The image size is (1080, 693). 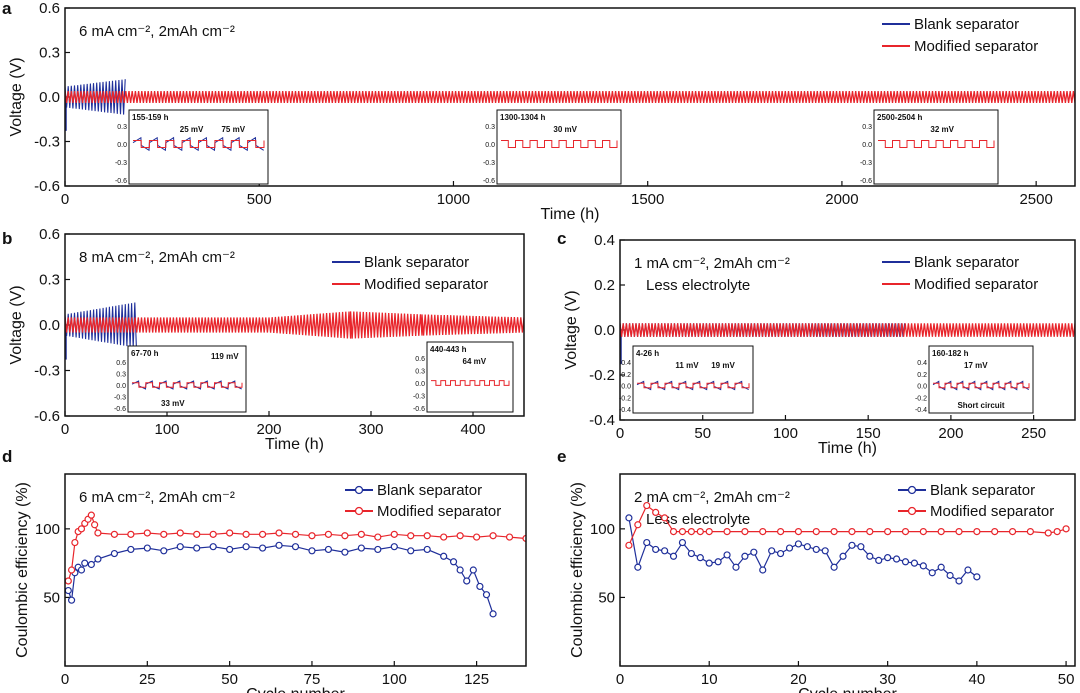 I want to click on inset-y-tick-label: 0.4, so click(x=922, y=363).